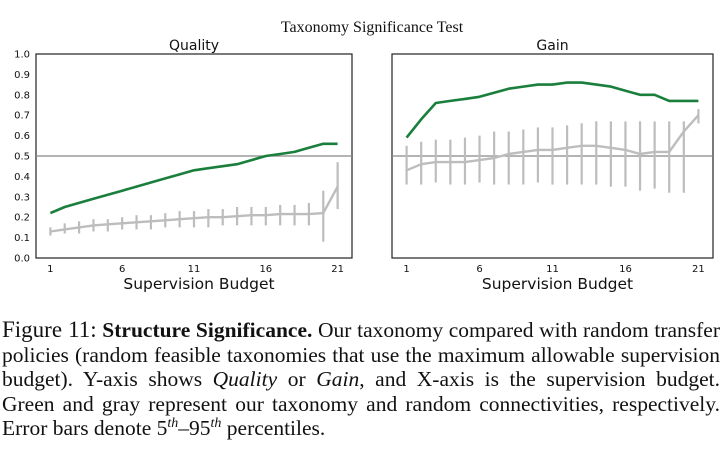 The height and width of the screenshot is (476, 728). What do you see at coordinates (22, 55) in the screenshot?
I see `quality-ytick-label: 1.0` at bounding box center [22, 55].